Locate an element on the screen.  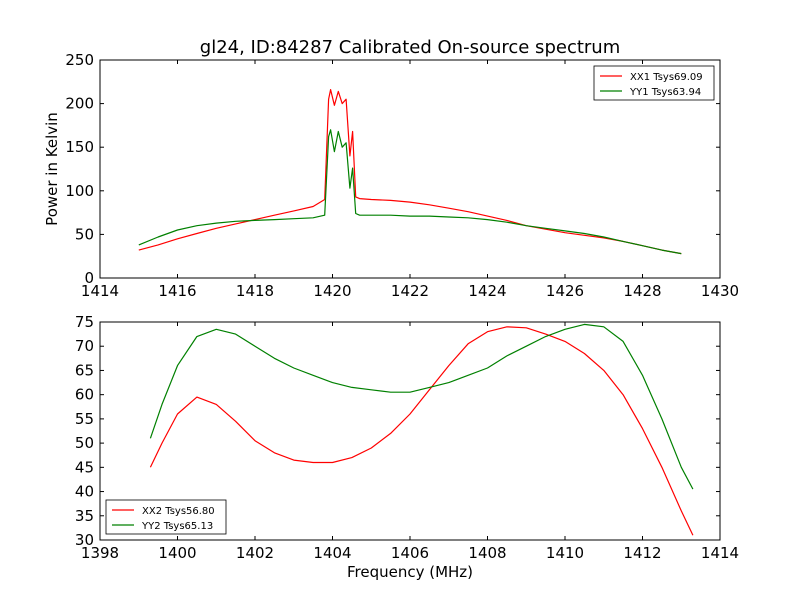
y-tick-label: 30 is located at coordinates (84, 540).